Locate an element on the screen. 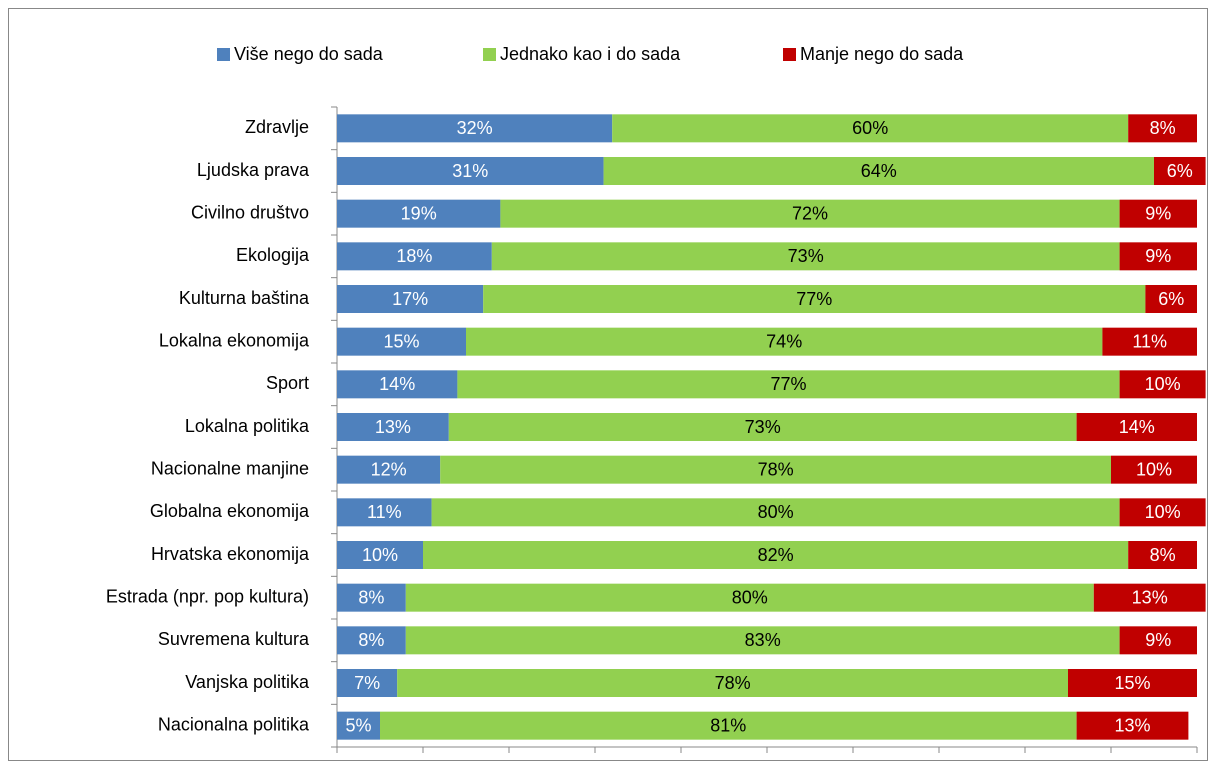  value-label: 81% is located at coordinates (728, 725).